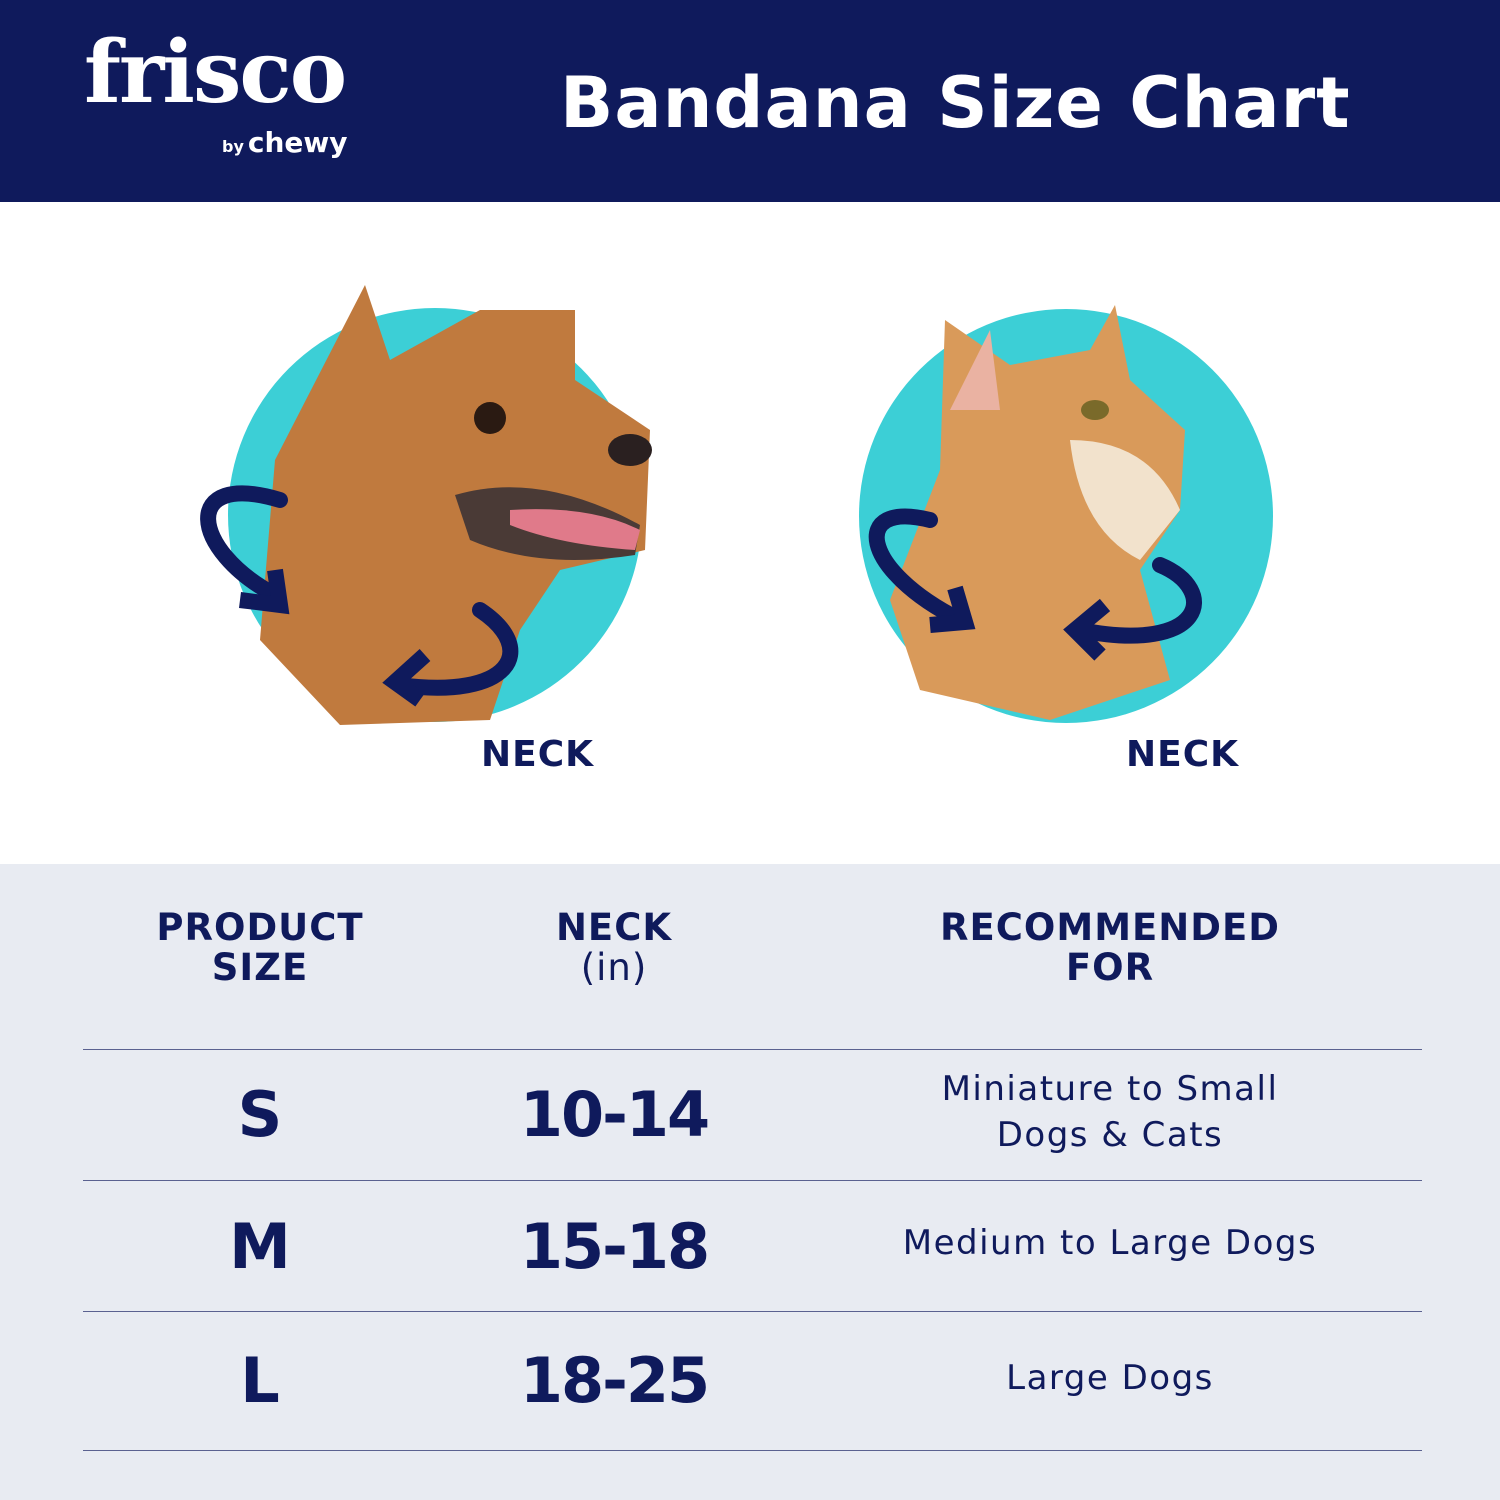 This screenshot has width=1500, height=1500. What do you see at coordinates (1110, 967) in the screenshot?
I see `header-line: FOR` at bounding box center [1110, 967].